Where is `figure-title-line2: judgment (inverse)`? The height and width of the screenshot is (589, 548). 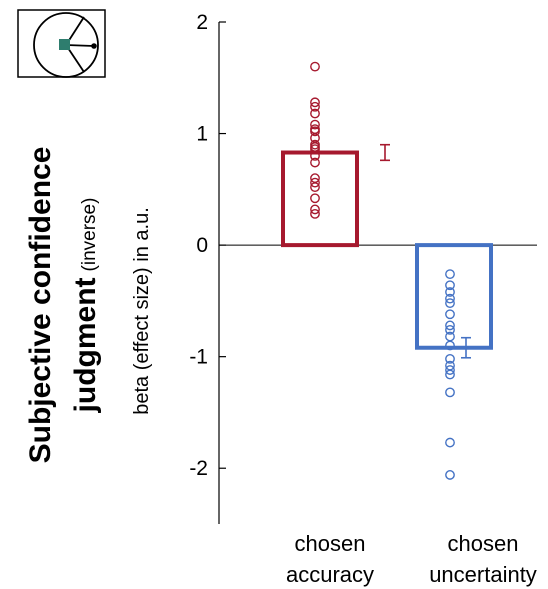 figure-title-line2: judgment (inverse) is located at coordinates (85, 306).